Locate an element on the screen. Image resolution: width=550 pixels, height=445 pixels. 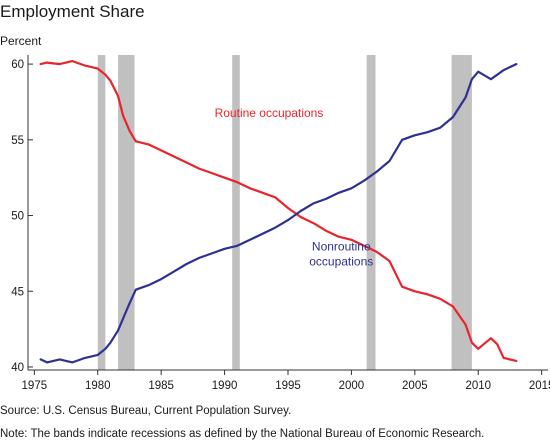
x-tick-label: 1995 is located at coordinates (288, 386).